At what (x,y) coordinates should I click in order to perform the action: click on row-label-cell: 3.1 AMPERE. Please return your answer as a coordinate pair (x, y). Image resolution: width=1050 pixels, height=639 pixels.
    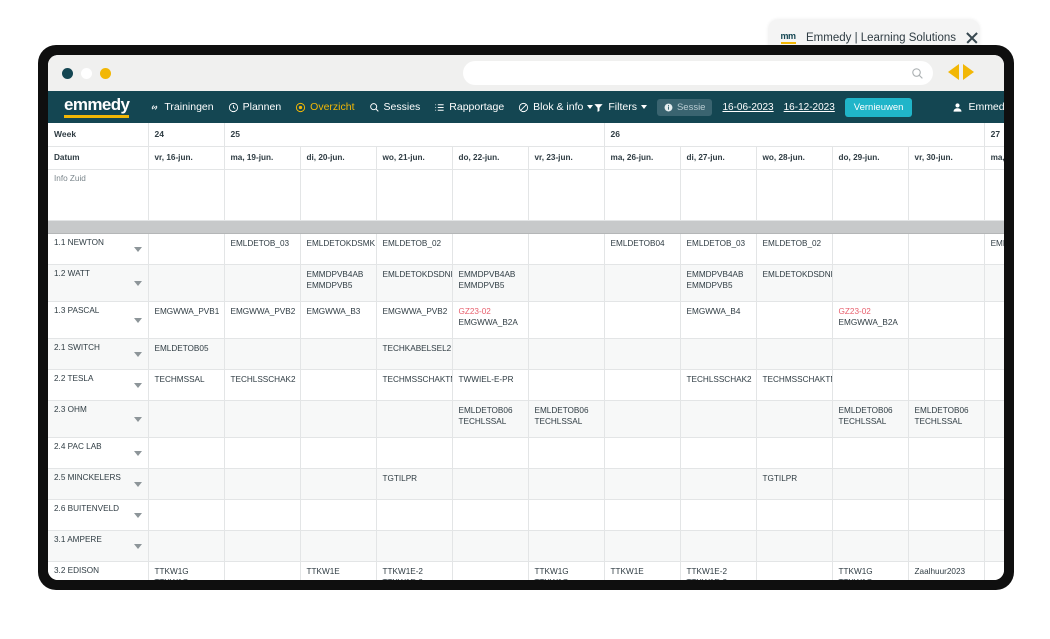
    Looking at the image, I should click on (98, 546).